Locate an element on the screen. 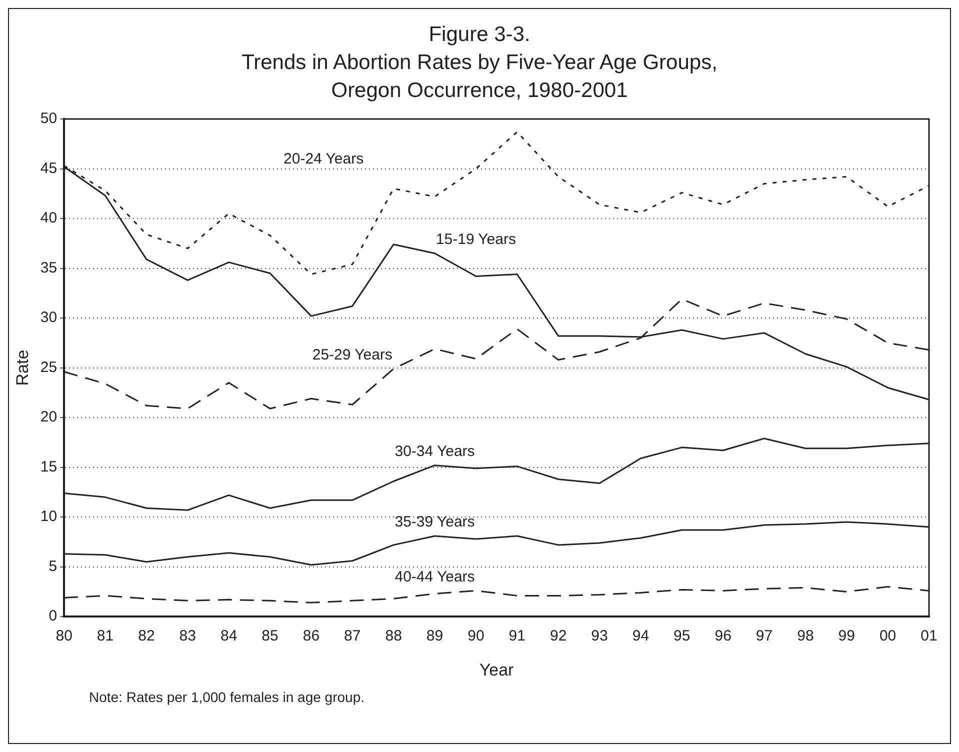 This screenshot has height=752, width=959. x-tick-label: 89 is located at coordinates (435, 636).